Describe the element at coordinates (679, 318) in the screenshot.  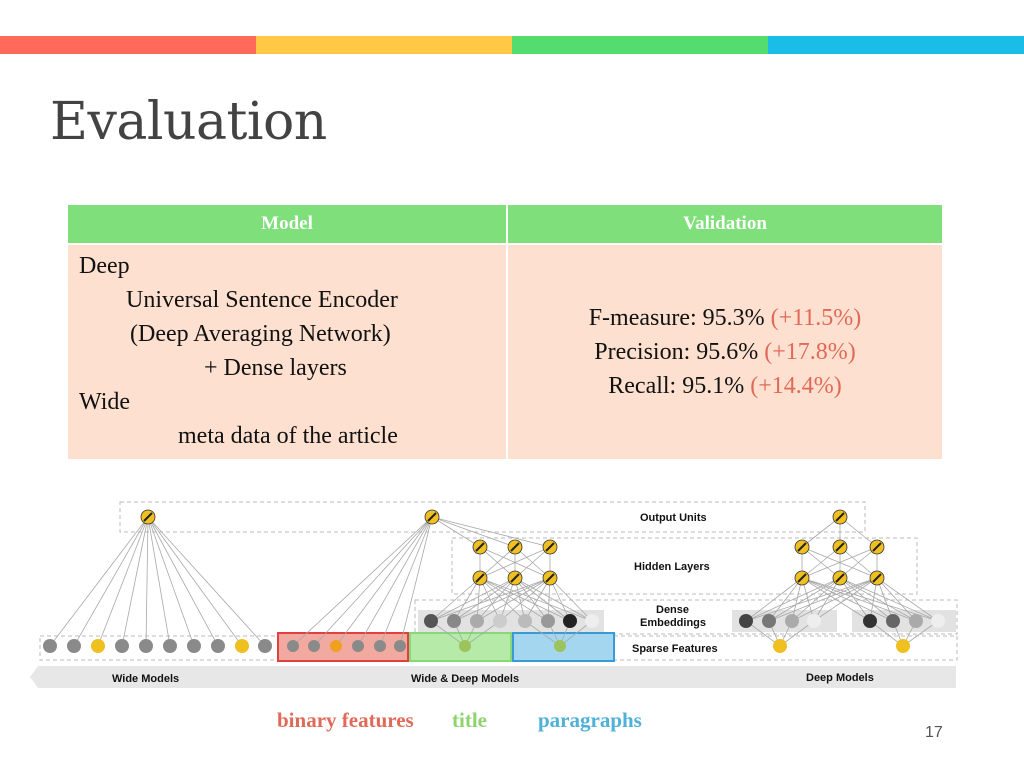
I see `f-measure-value: F-measure: 95.3%` at that location.